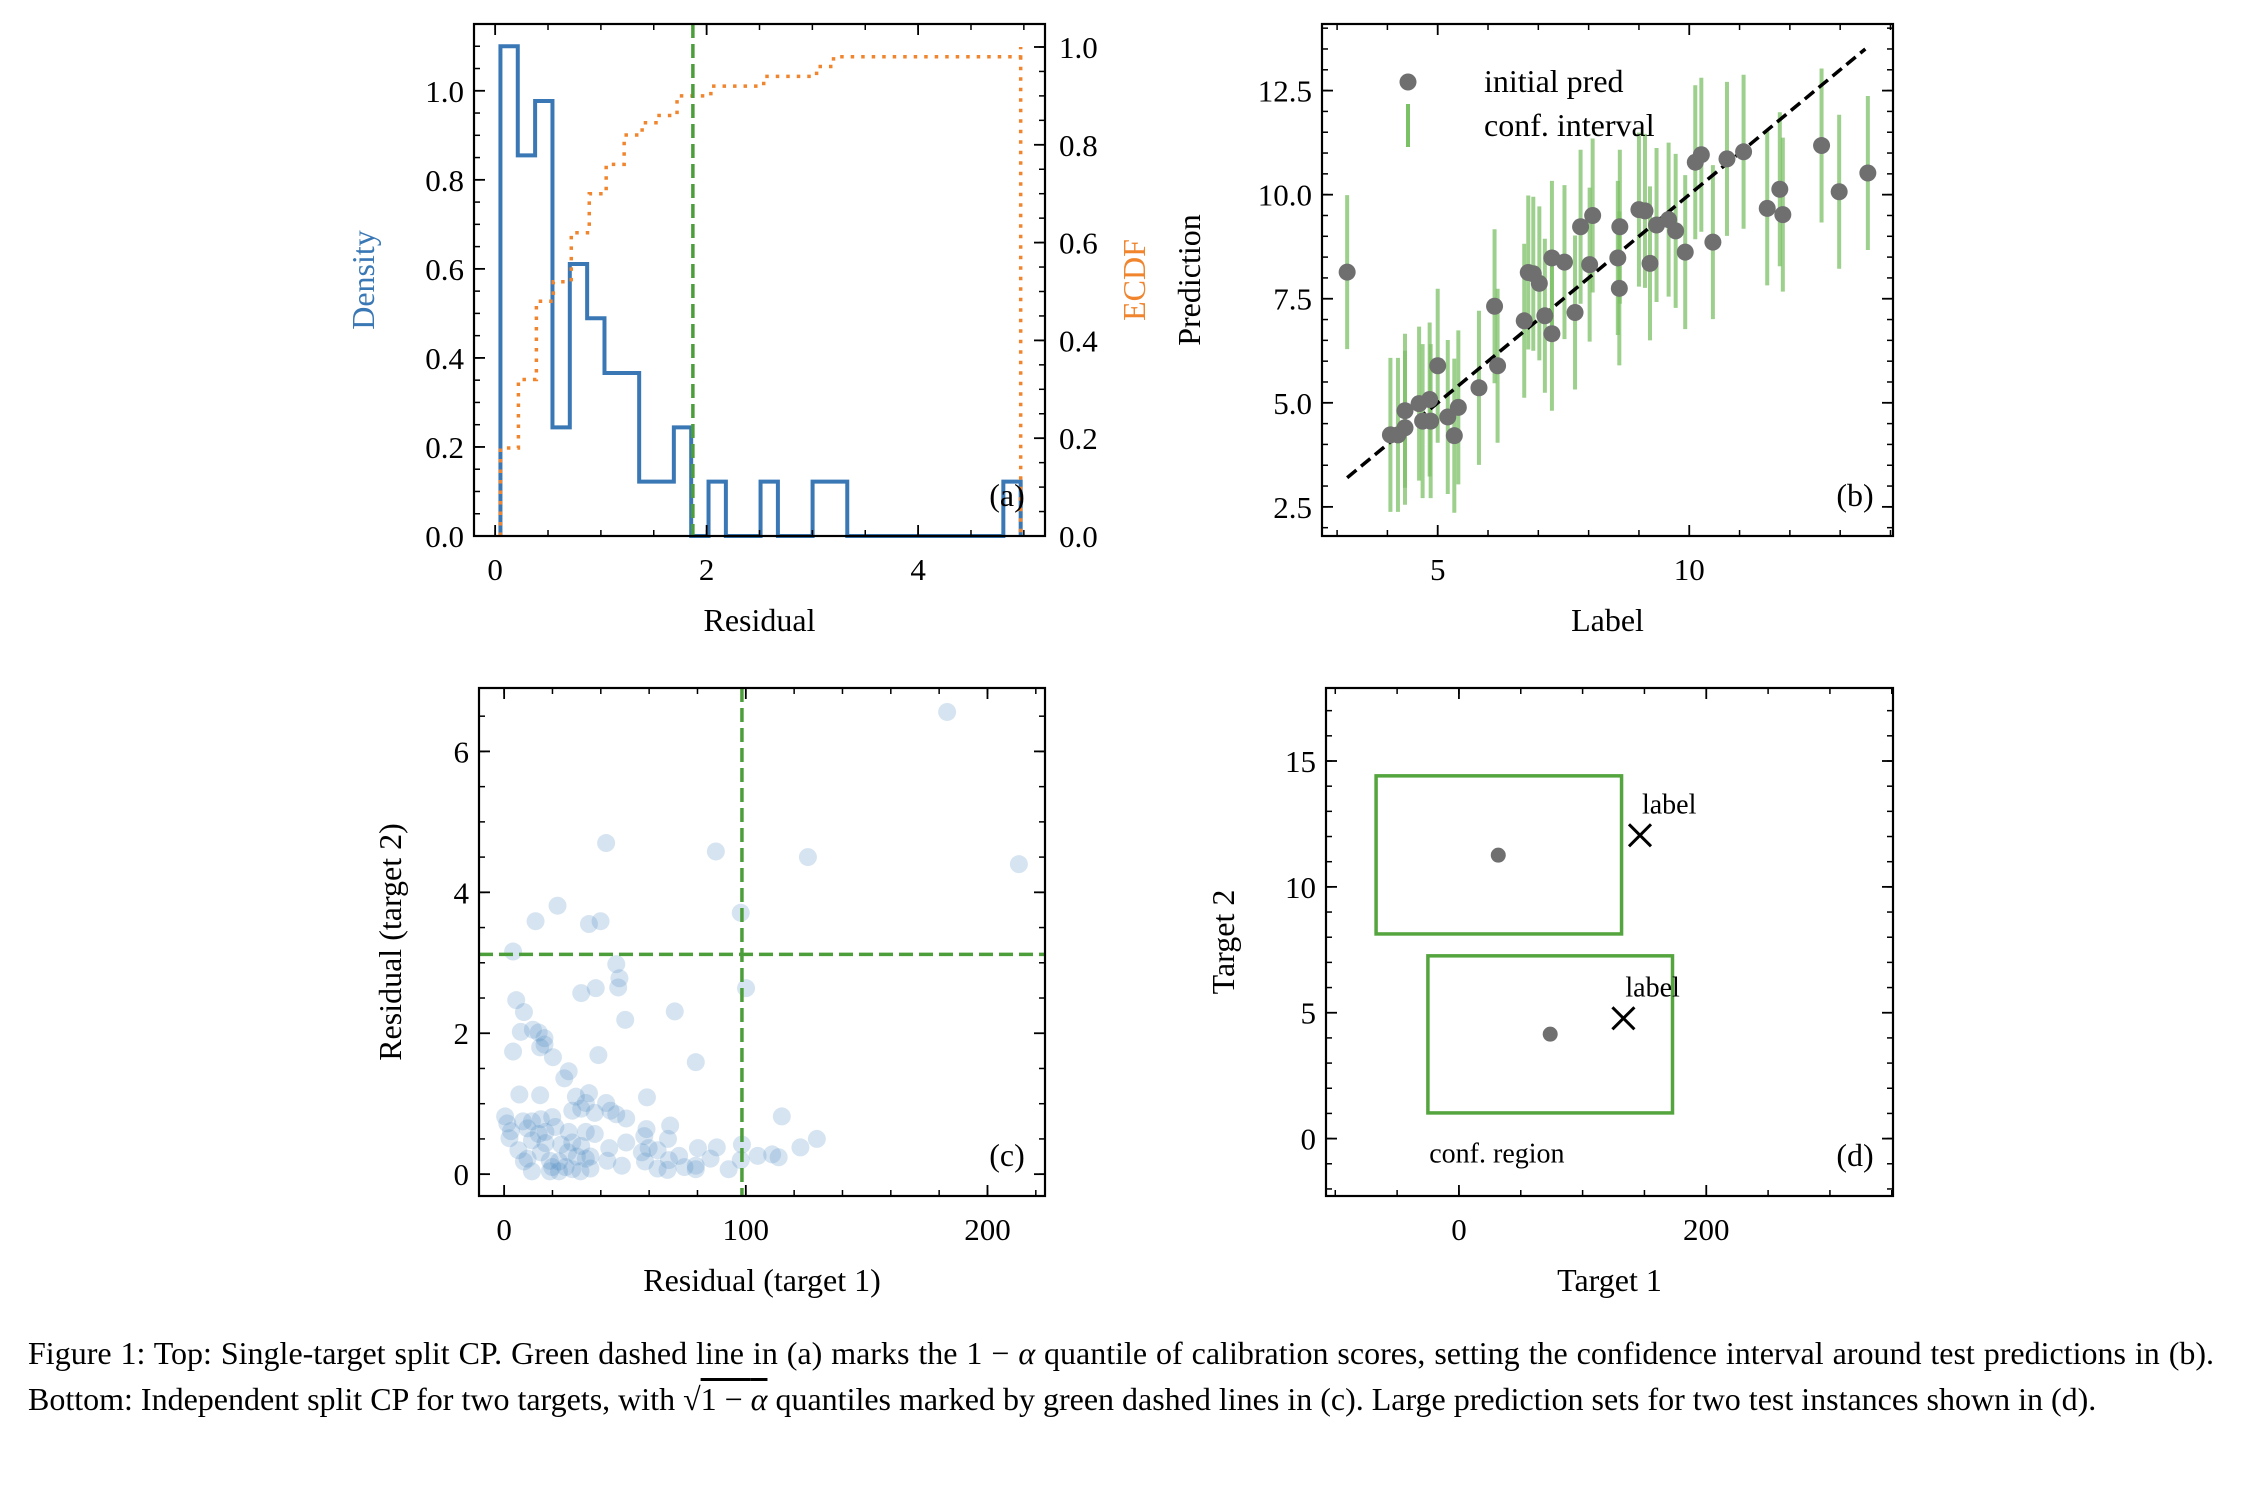 The width and height of the screenshot is (2242, 1490). I want to click on y-tick-label: 2, so click(462, 1033).